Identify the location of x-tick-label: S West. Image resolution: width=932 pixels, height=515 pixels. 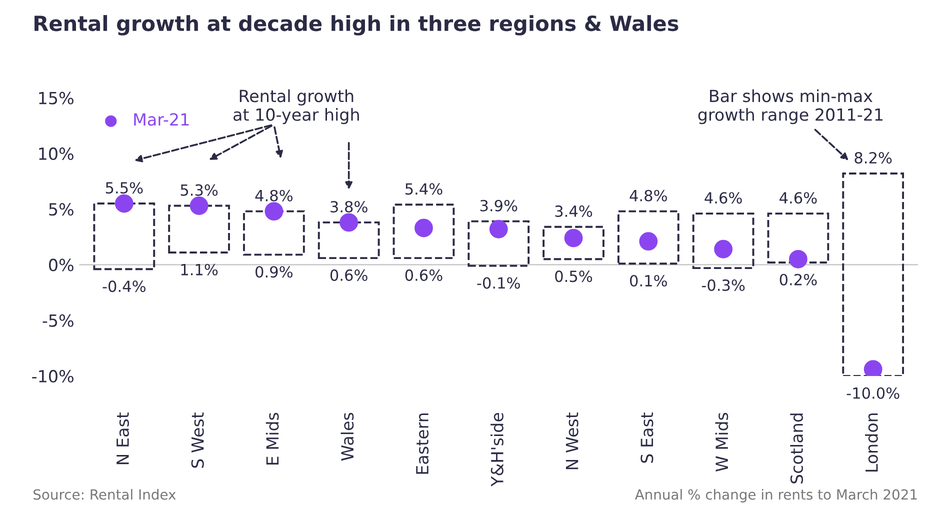
(197, 440).